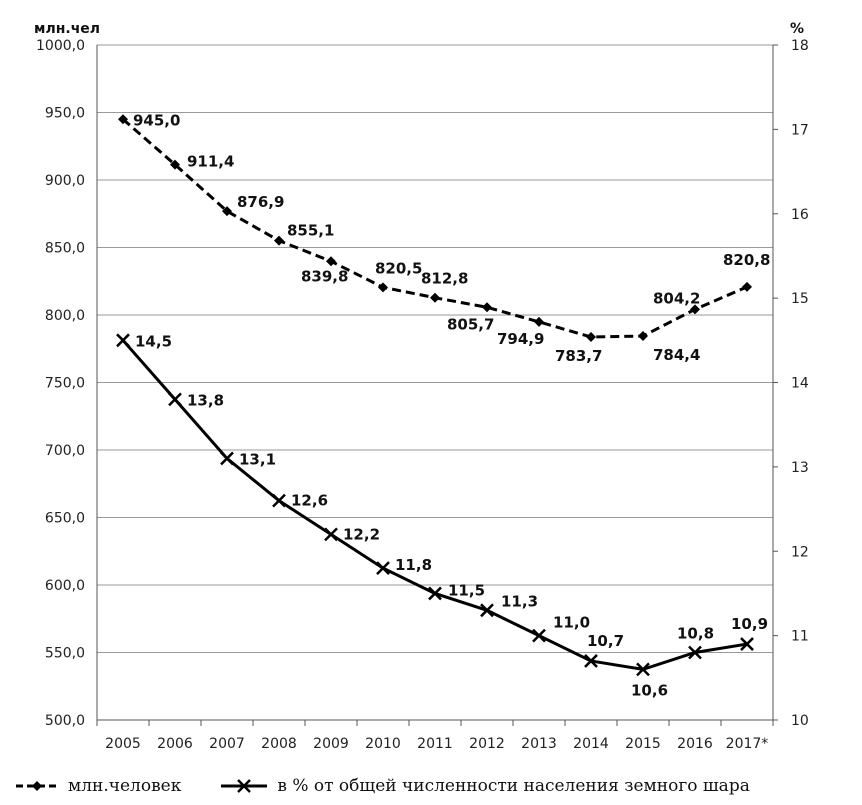 This screenshot has height=805, width=862. What do you see at coordinates (605, 641) in the screenshot?
I see `data-label-percent: 10,7` at bounding box center [605, 641].